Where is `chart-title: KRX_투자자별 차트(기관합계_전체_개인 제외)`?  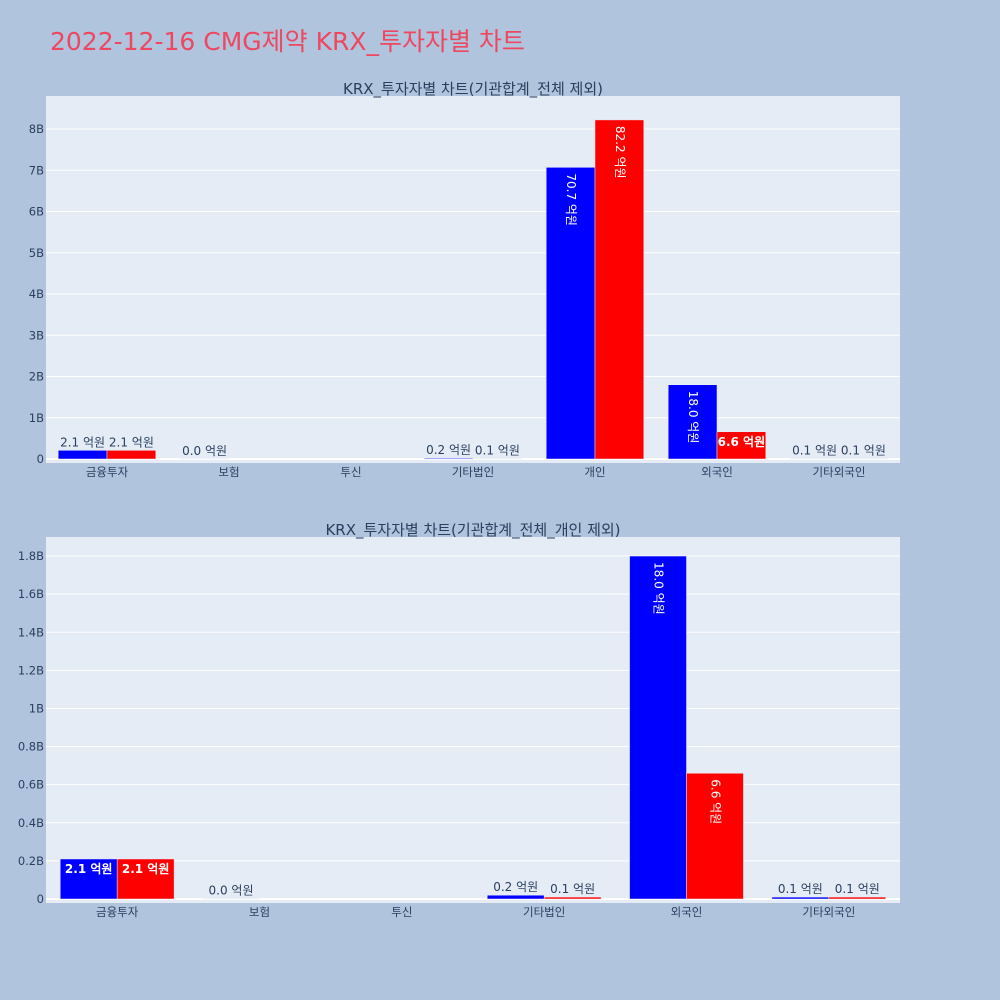
chart-title: KRX_투자자별 차트(기관합계_전체_개인 제외) is located at coordinates (472, 530).